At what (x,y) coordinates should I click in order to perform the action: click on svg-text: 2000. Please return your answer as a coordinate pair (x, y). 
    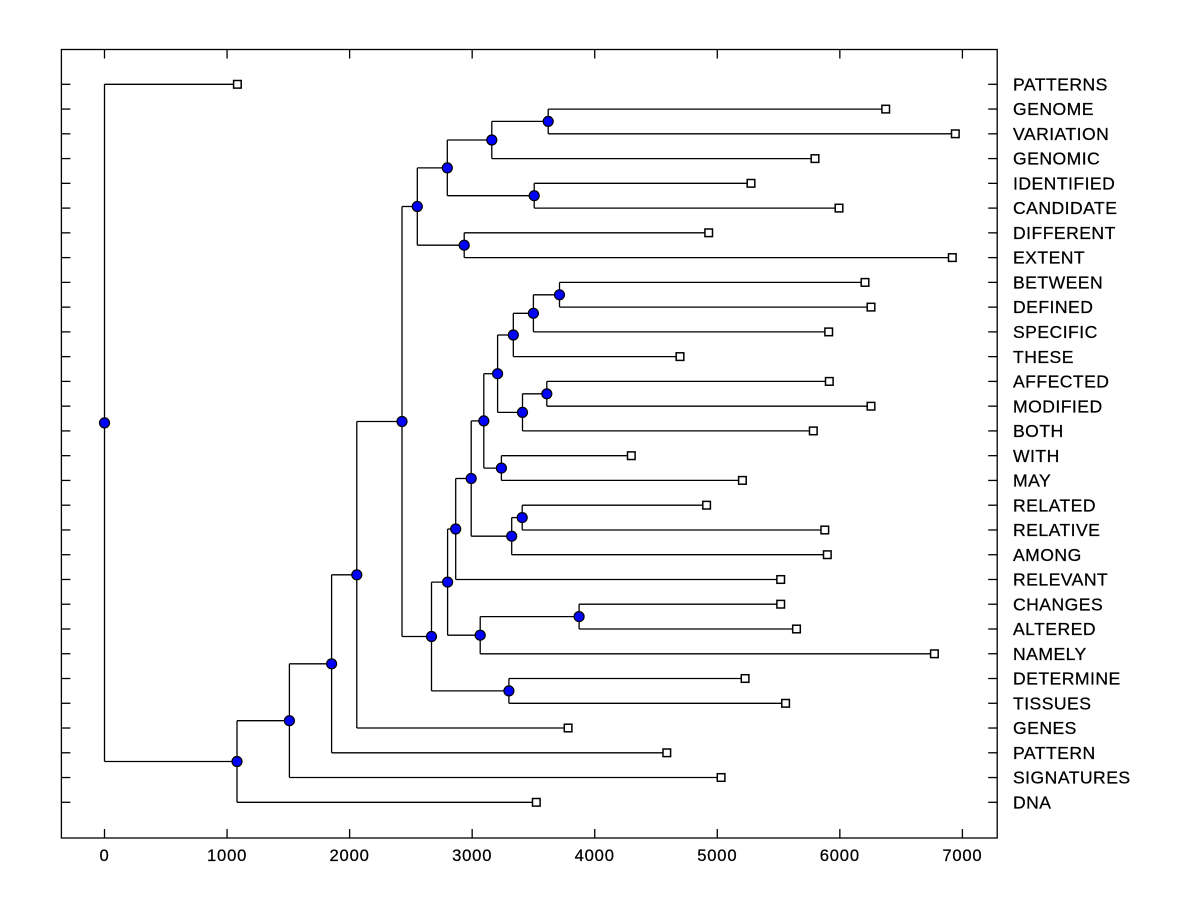
    Looking at the image, I should click on (350, 855).